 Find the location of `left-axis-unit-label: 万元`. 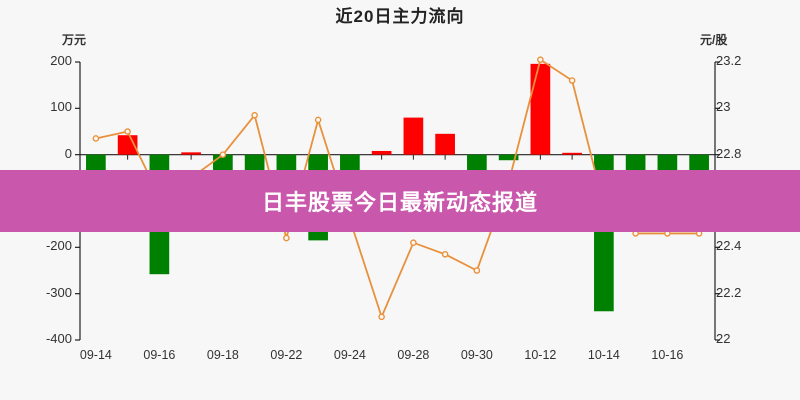

left-axis-unit-label: 万元 is located at coordinates (74, 40).